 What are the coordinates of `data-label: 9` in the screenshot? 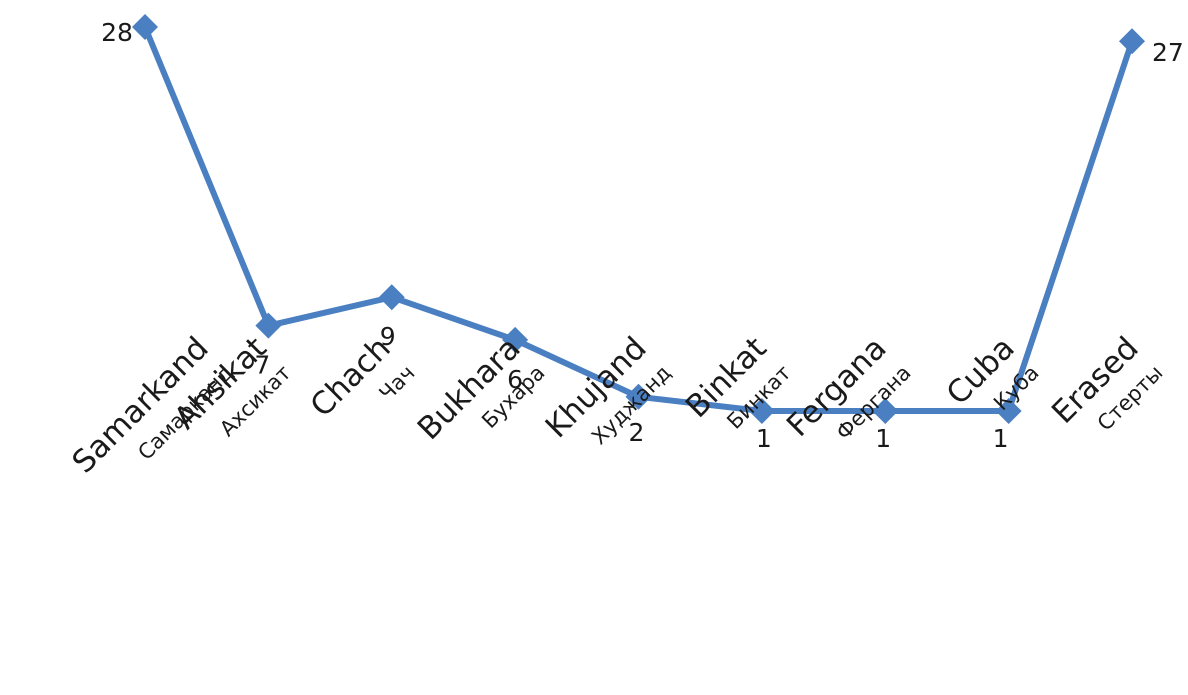 It's located at (388, 336).